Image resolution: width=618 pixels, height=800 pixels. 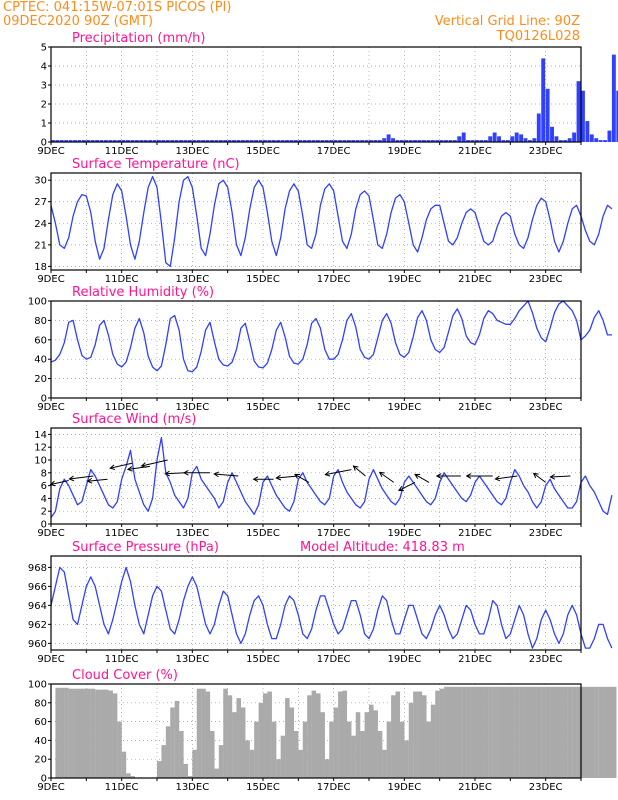 What do you see at coordinates (316, 94) in the screenshot?
I see `precip-frame` at bounding box center [316, 94].